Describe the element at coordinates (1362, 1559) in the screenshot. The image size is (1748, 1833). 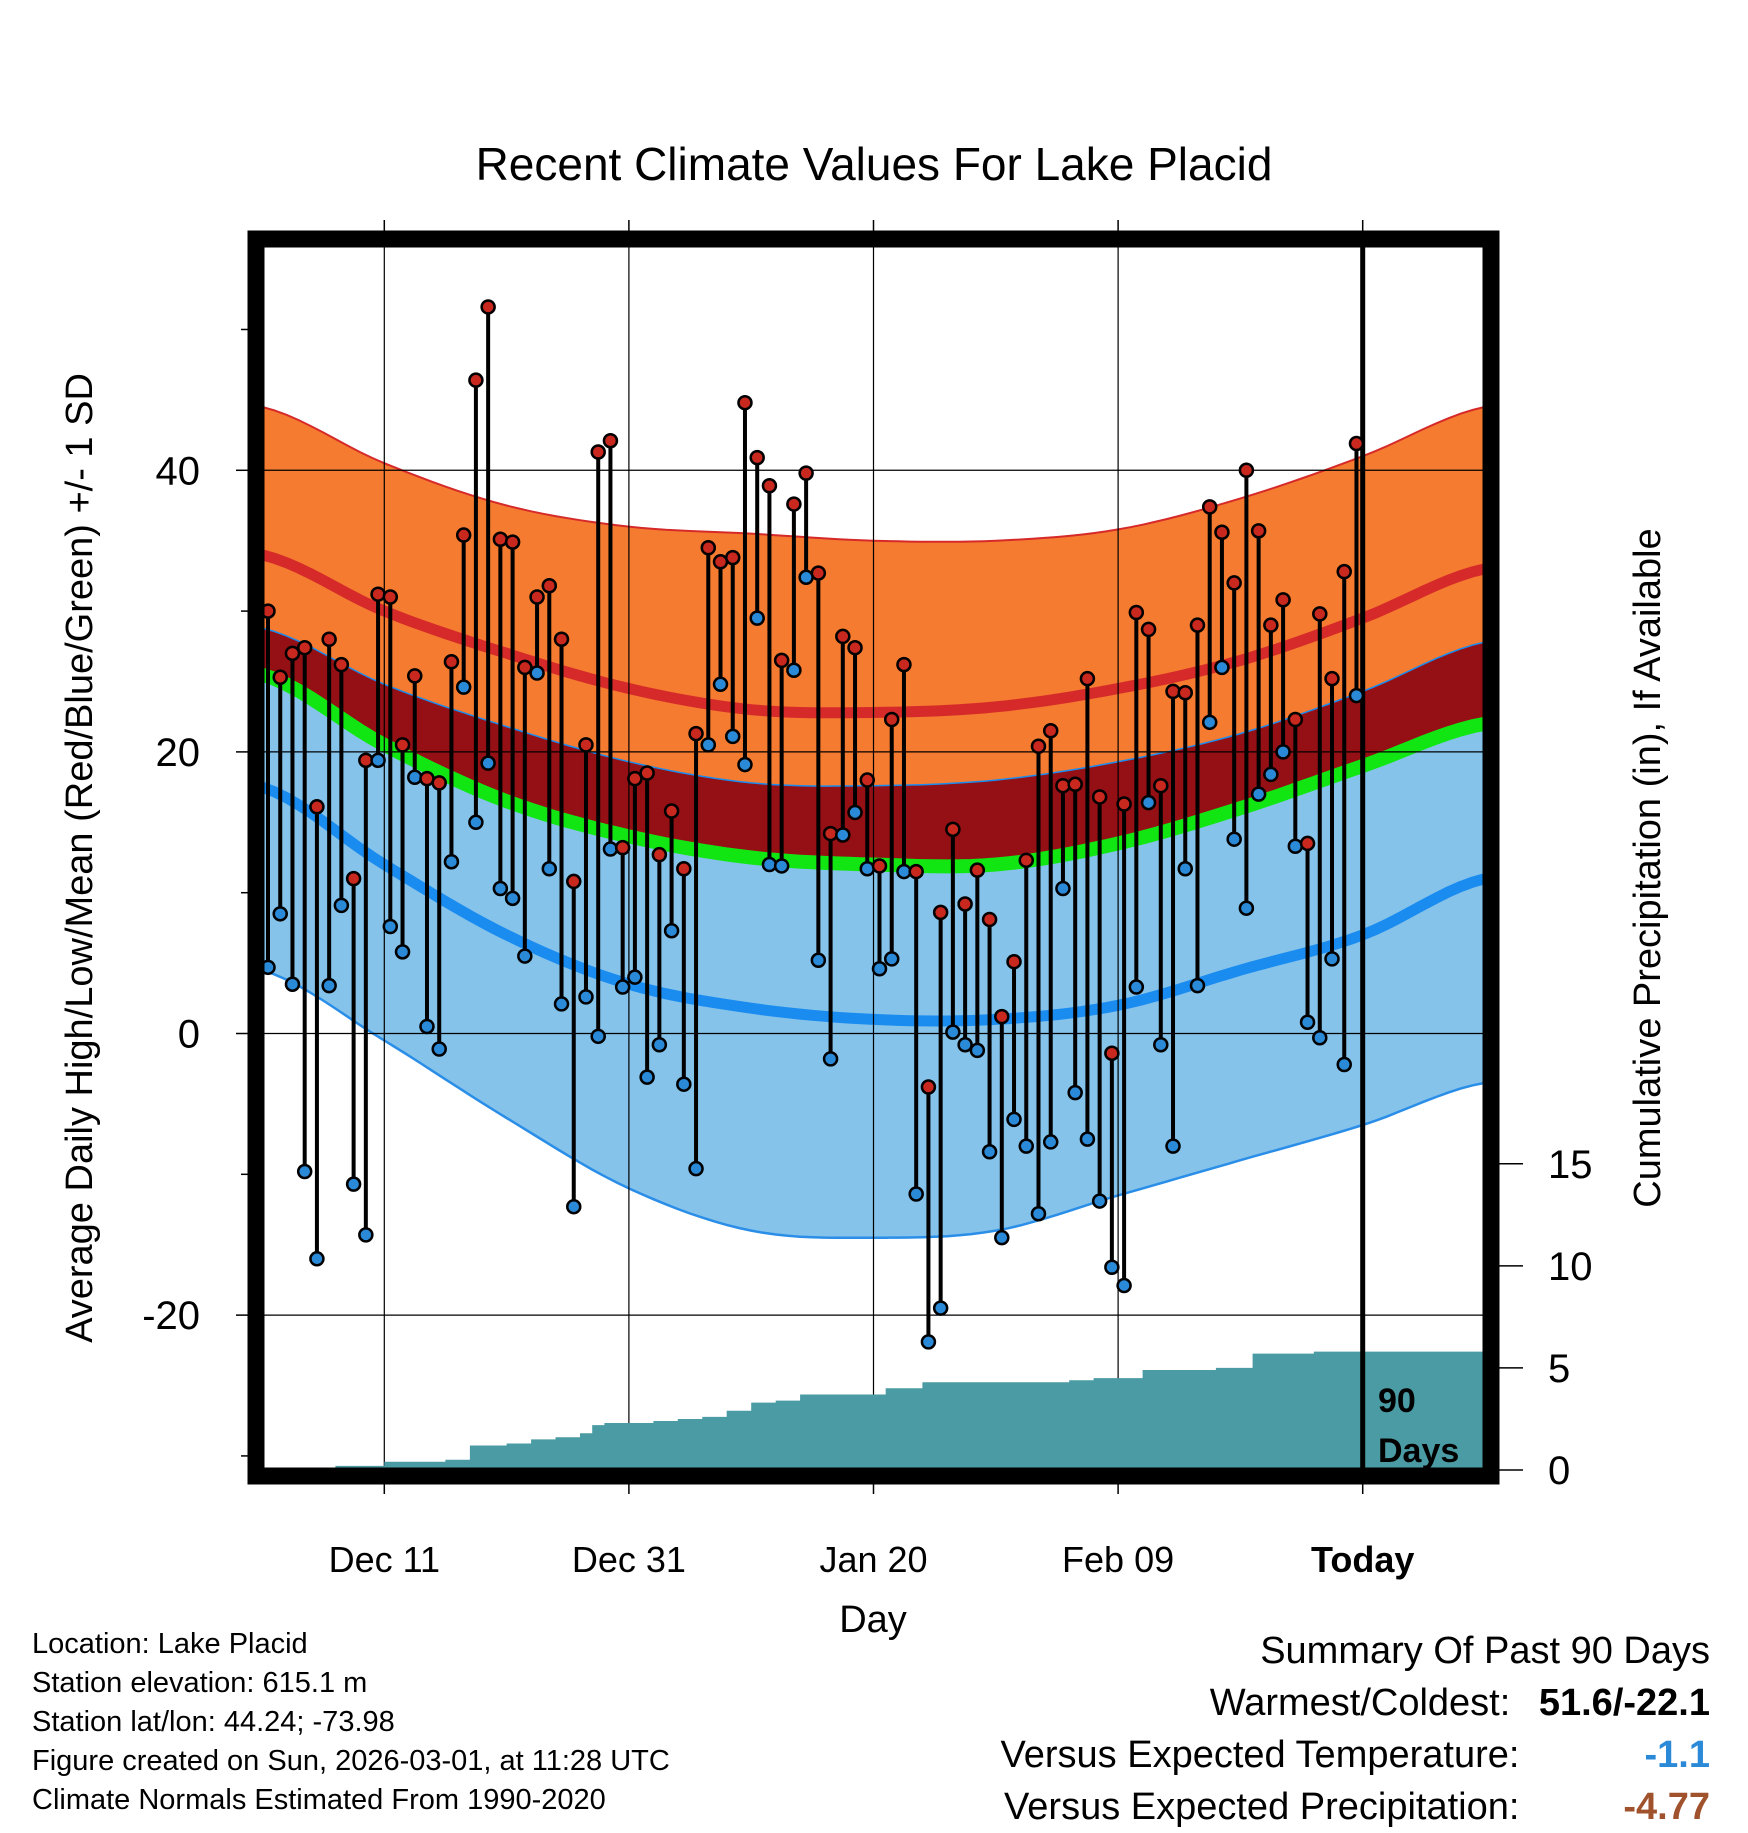
I see `x-tick-label: Today` at that location.